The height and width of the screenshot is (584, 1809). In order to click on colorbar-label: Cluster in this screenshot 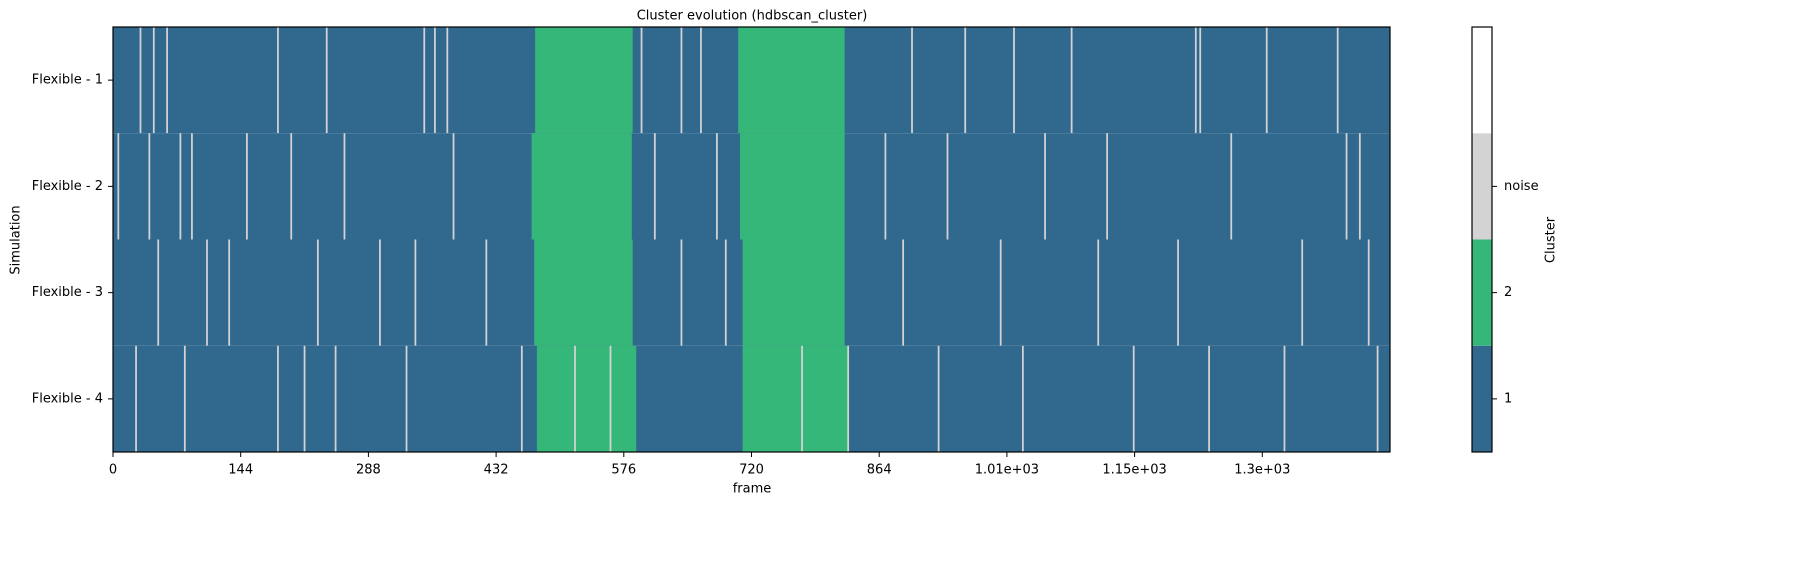, I will do `click(1551, 239)`.